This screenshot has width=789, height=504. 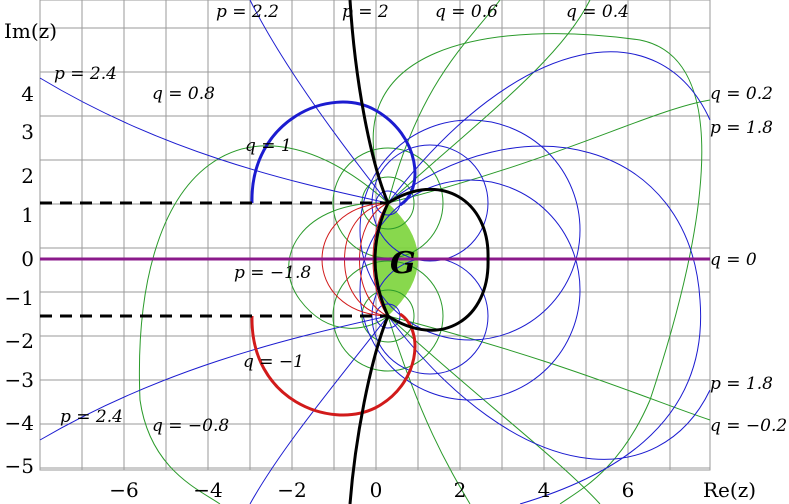 I want to click on region-g-left-boundary, so click(x=381, y=259).